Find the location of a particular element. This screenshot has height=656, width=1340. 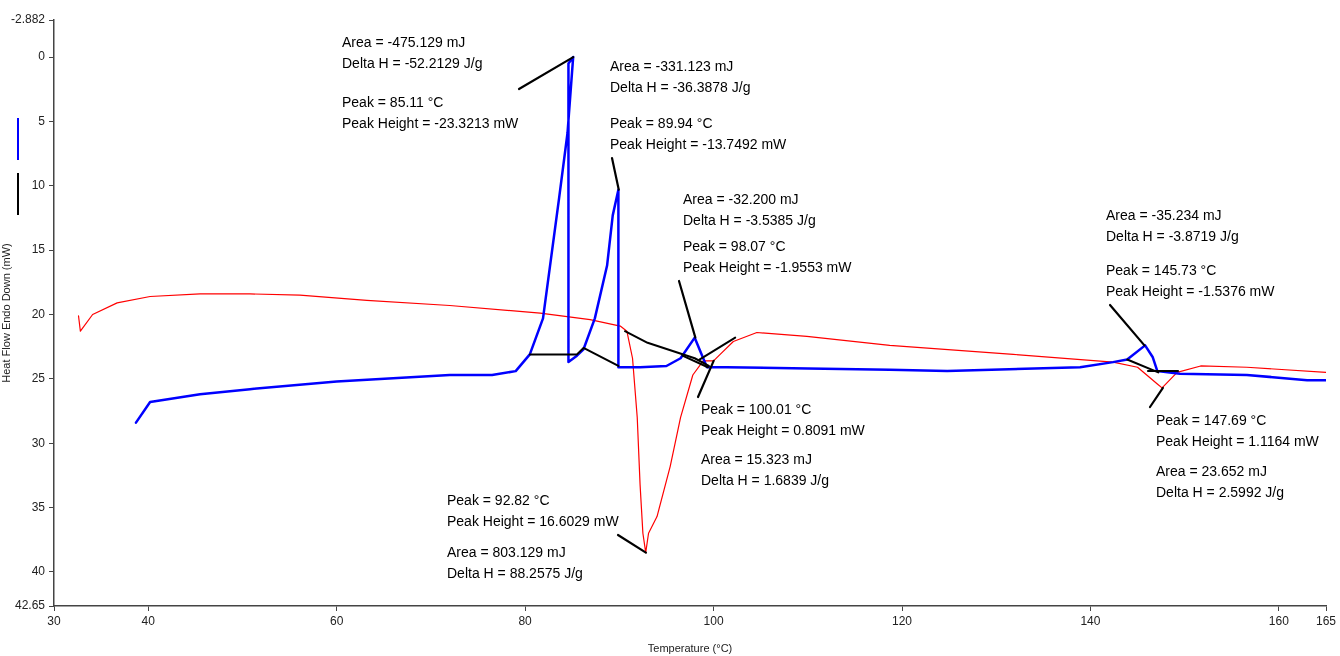

y-axis-title: Heat Flow Endo Down (mW) is located at coordinates (6, 313).